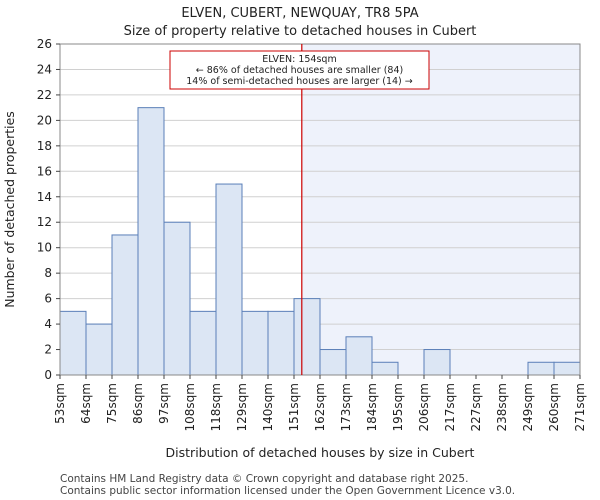 This screenshot has width=600, height=500. Describe the element at coordinates (44, 146) in the screenshot. I see `y-tick-label: 18` at that location.